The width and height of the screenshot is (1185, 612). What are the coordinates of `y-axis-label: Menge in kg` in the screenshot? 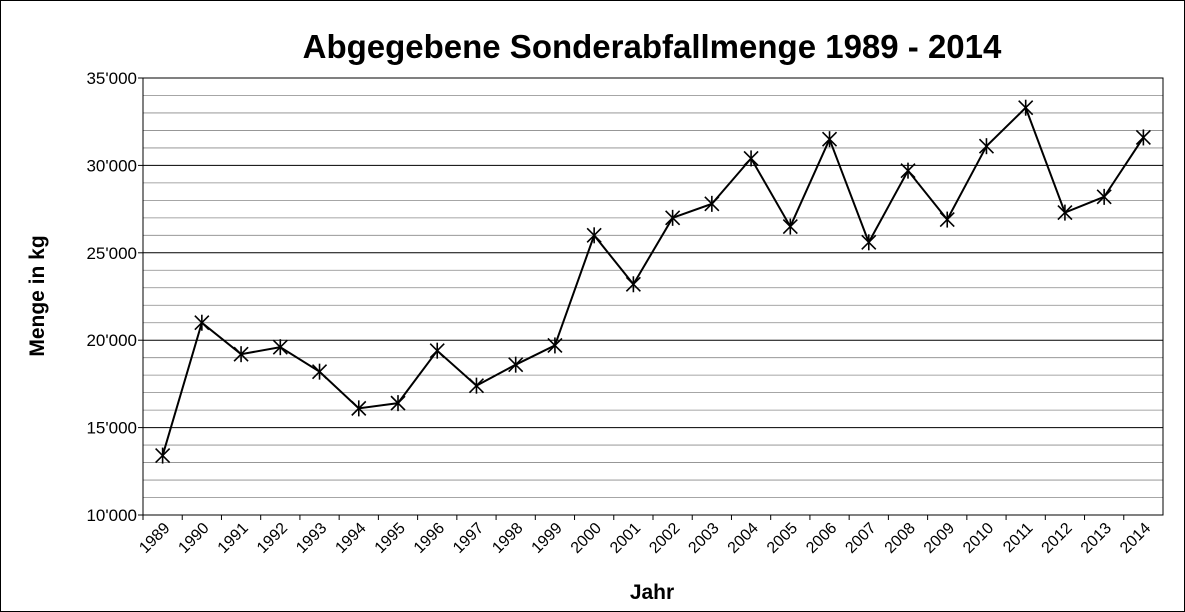 It's located at (37, 295).